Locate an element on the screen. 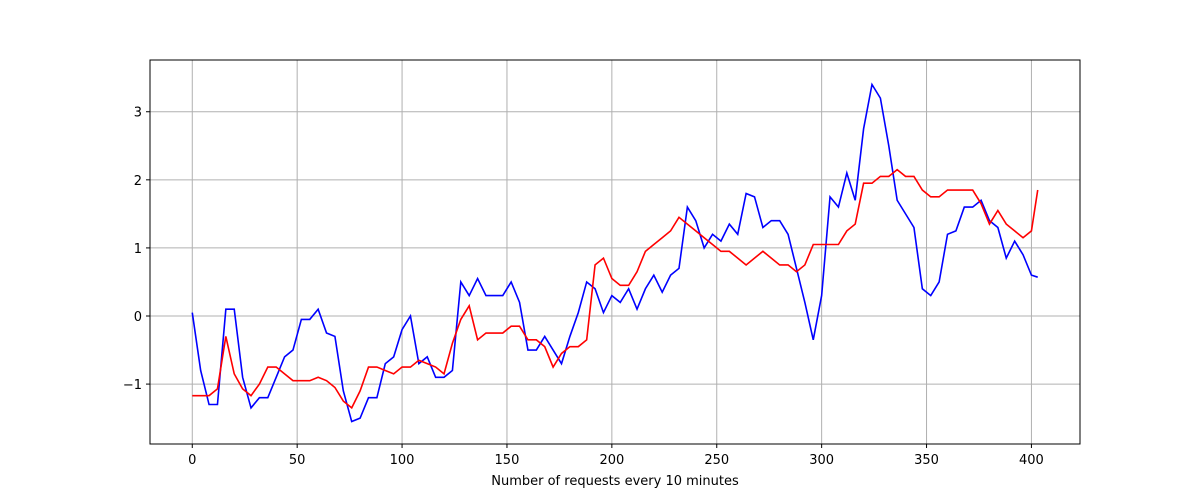  x-tick-label: 100 is located at coordinates (402, 460).